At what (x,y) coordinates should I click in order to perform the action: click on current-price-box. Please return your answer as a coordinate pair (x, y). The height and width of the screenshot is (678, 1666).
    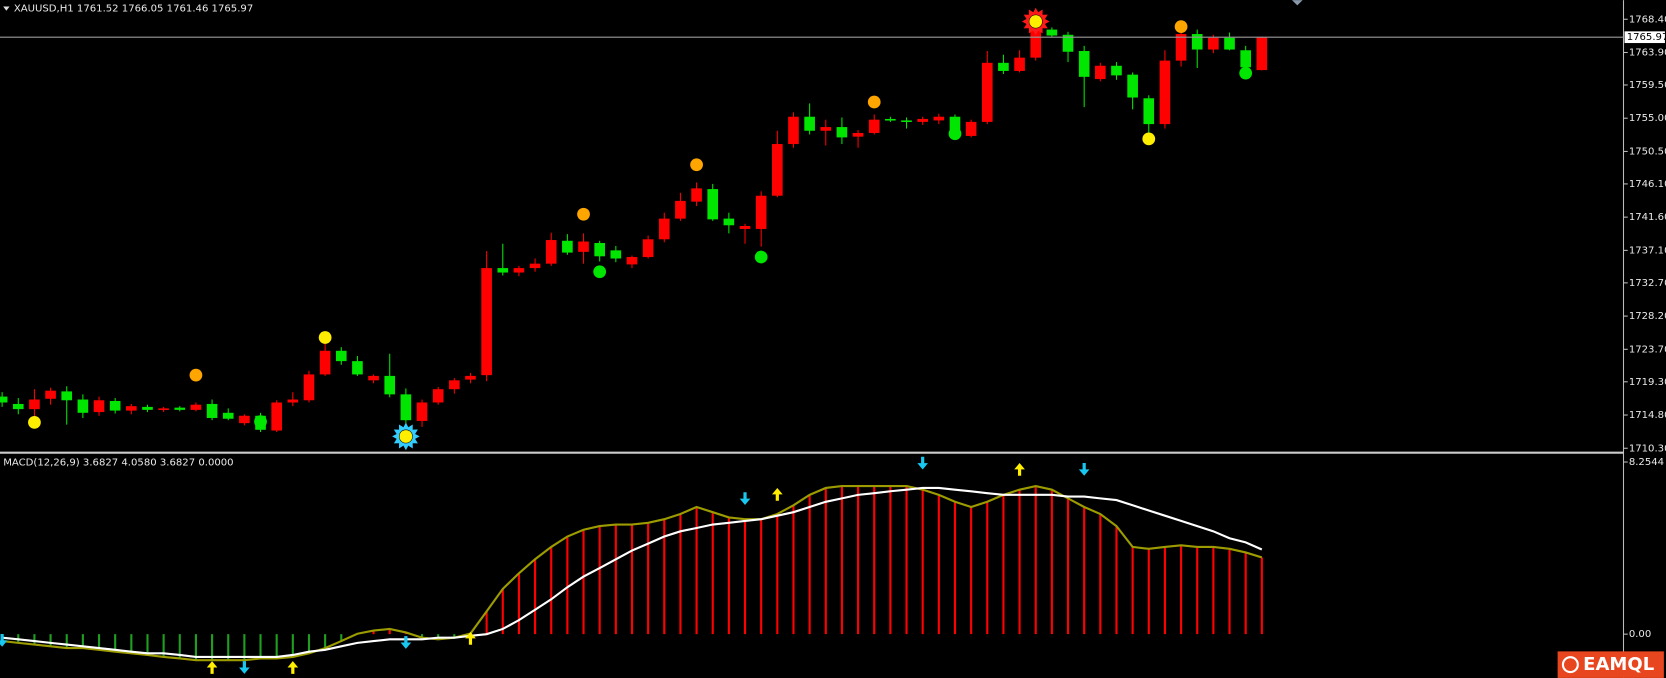
    Looking at the image, I should click on (1644, 37).